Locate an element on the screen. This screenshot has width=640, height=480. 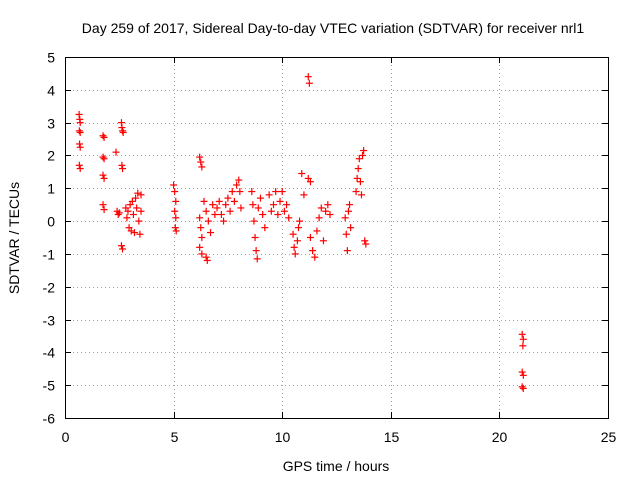
x-tick-labels: 0 5 10 15 20 25 is located at coordinates (339, 437).